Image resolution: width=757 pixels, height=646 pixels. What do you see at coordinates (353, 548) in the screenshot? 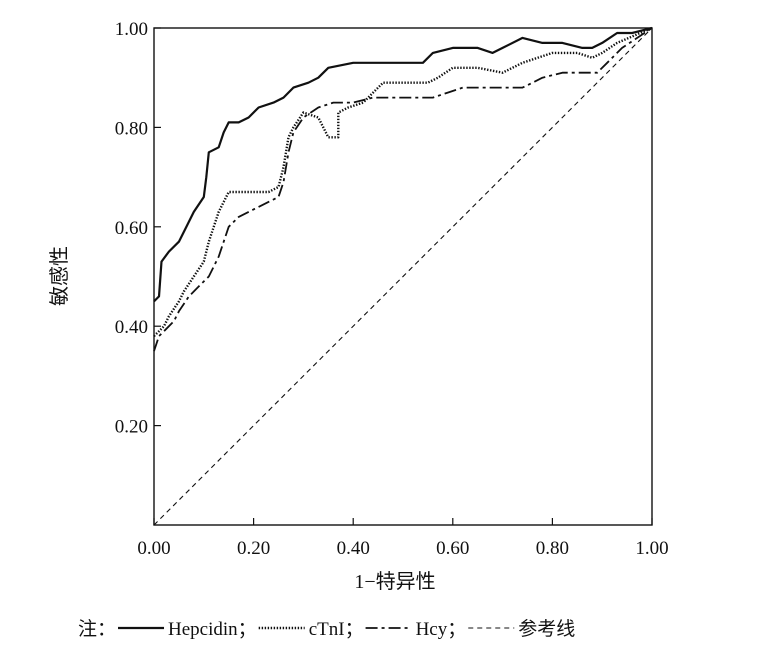
I see `x-tick-label: 0.40` at bounding box center [353, 548].